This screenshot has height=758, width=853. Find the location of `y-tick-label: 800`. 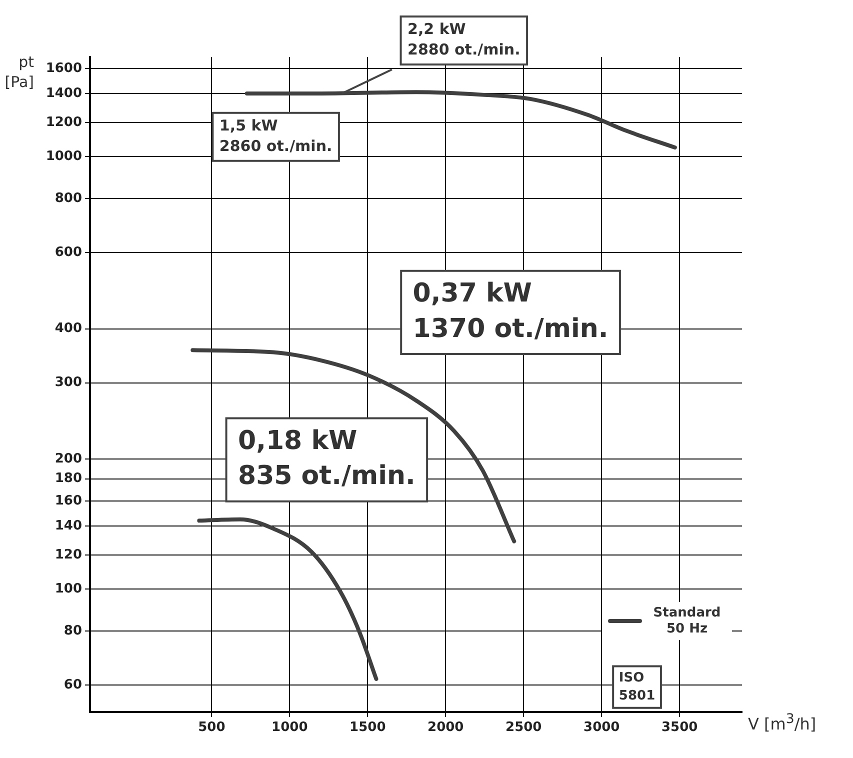

y-tick-label: 800 is located at coordinates (68, 198).